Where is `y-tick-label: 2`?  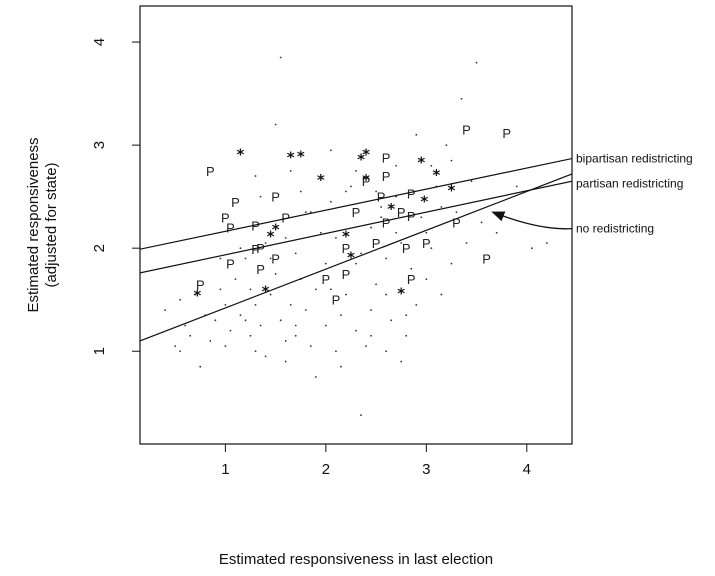 y-tick-label: 2 is located at coordinates (99, 248).